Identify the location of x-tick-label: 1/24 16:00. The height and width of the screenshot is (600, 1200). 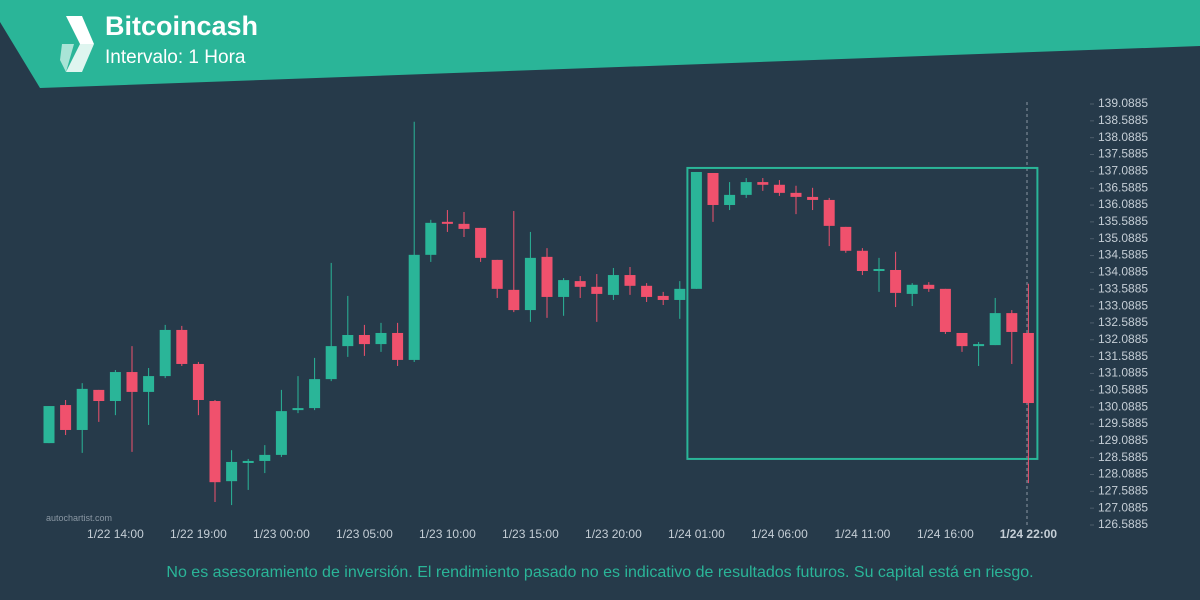
(945, 534).